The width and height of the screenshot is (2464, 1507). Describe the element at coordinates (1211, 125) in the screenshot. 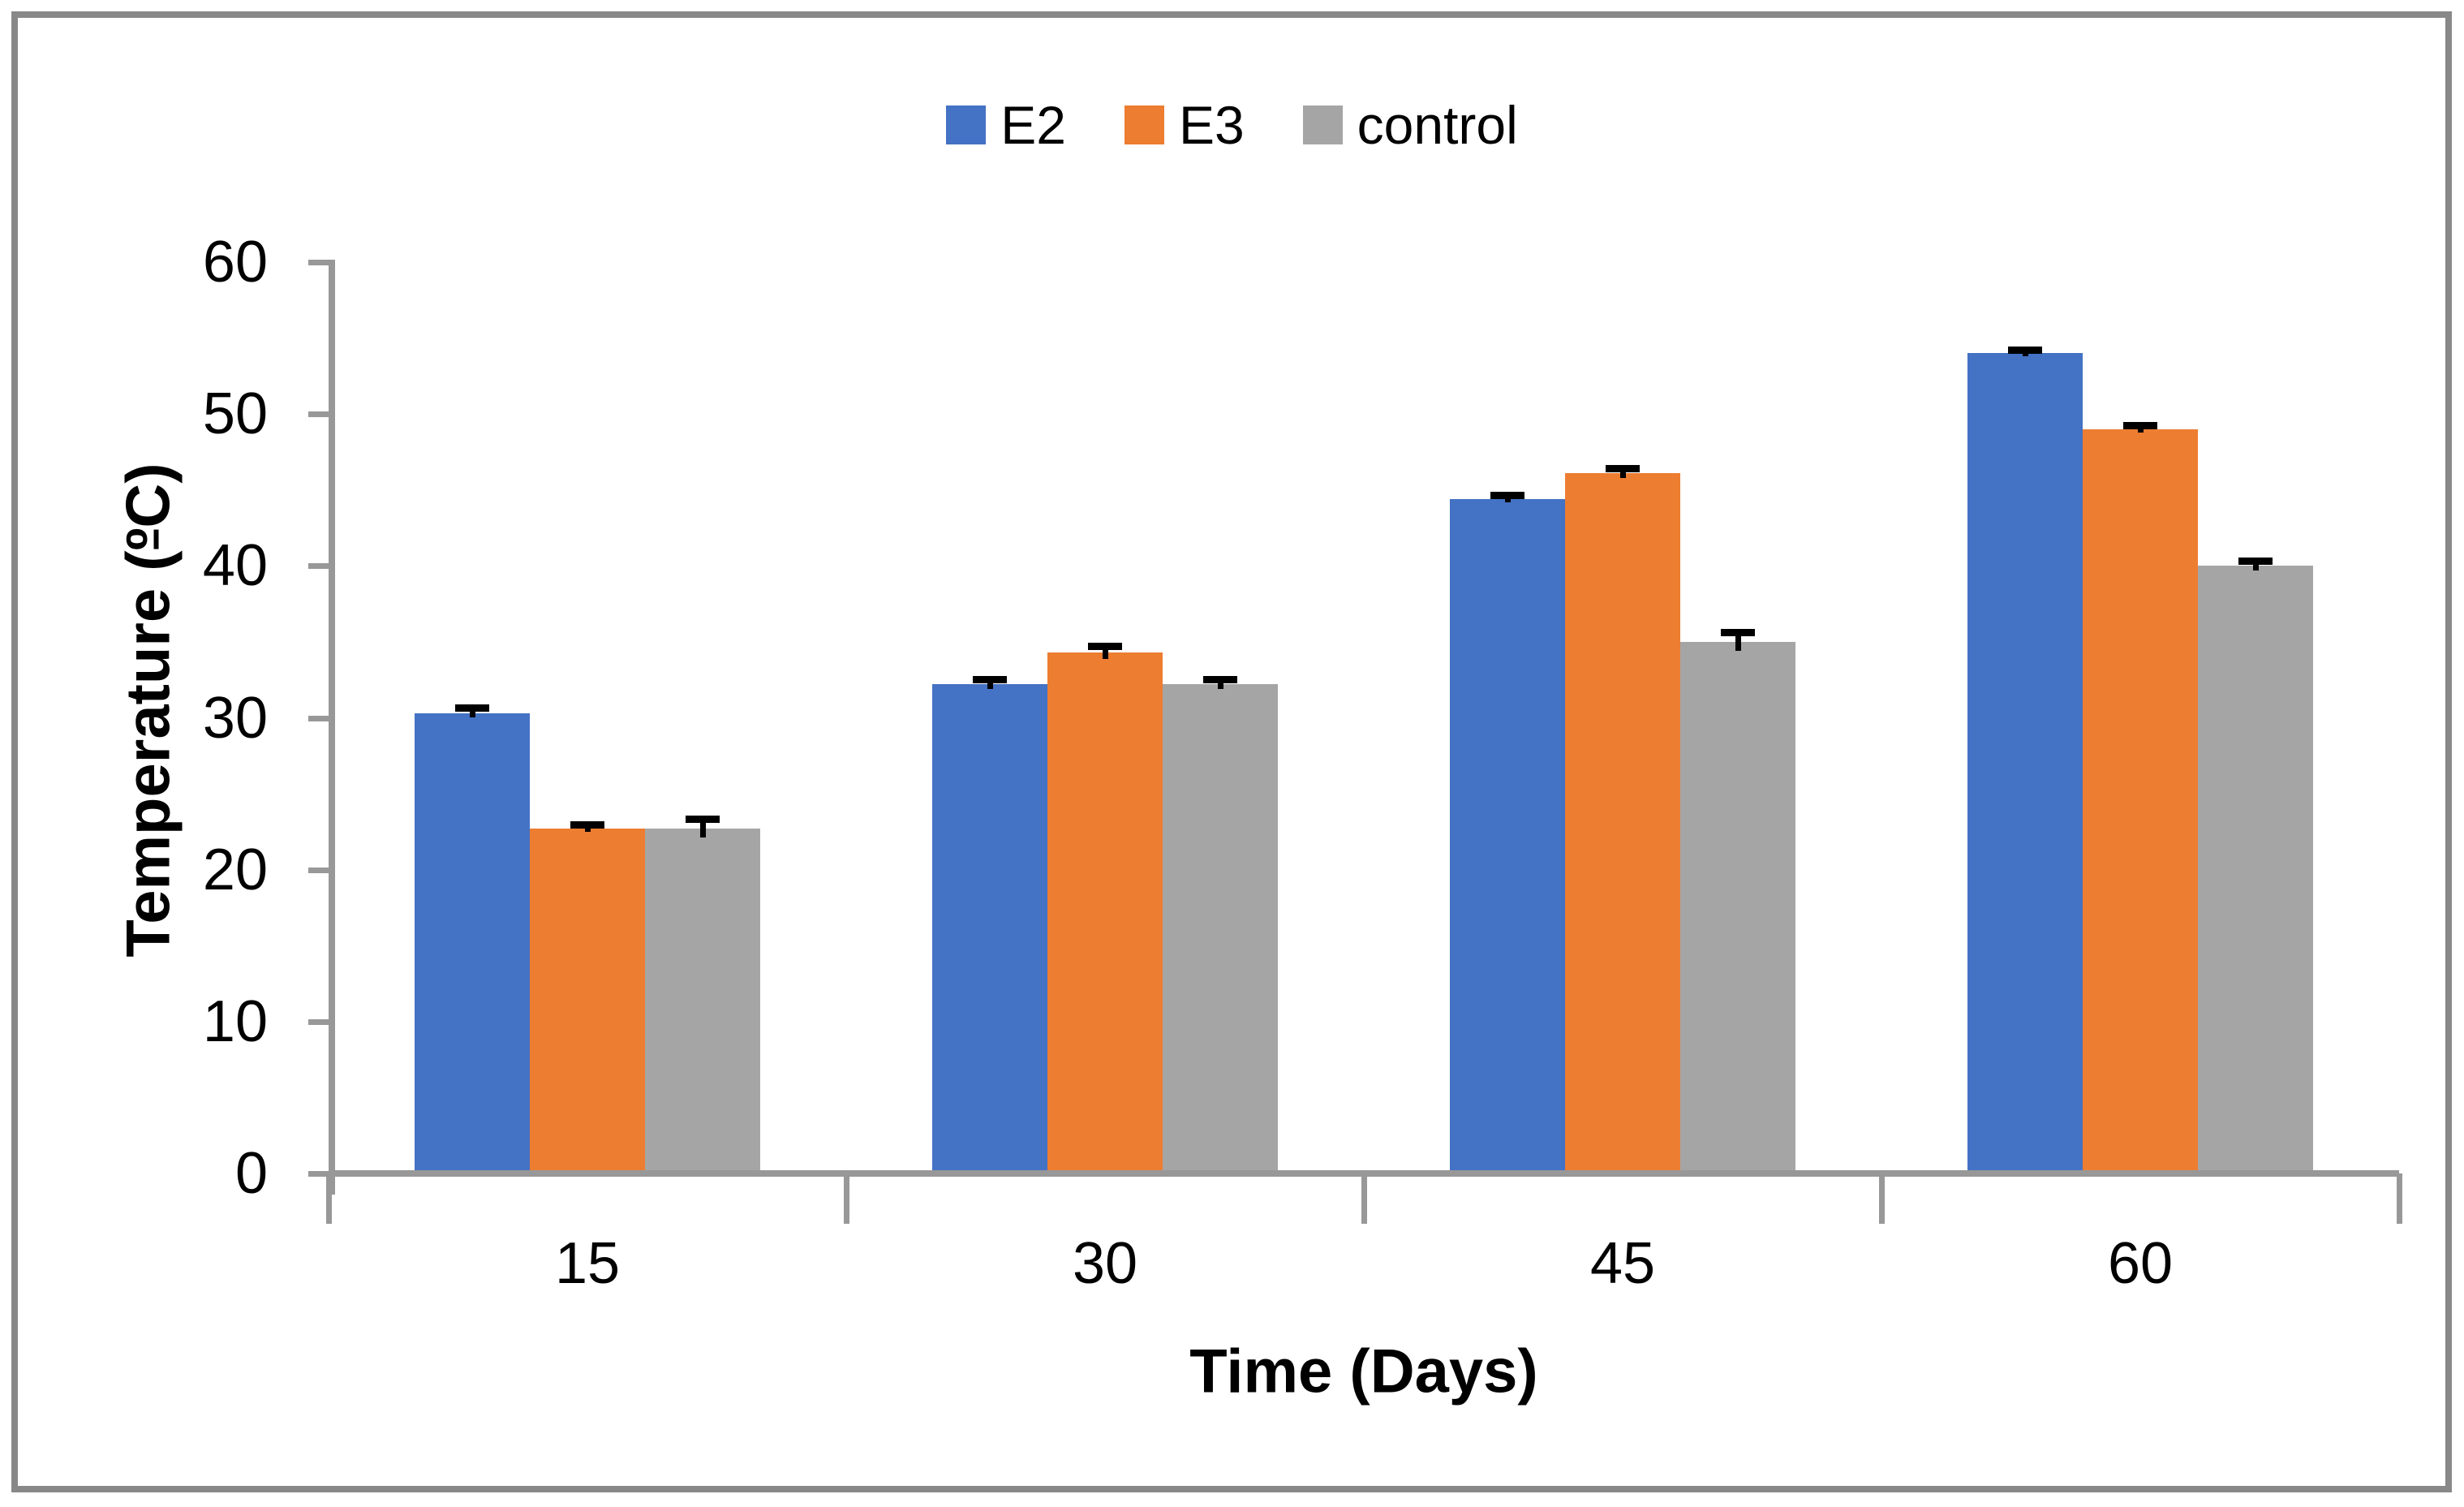

I see `legend-label-e3: E3` at that location.